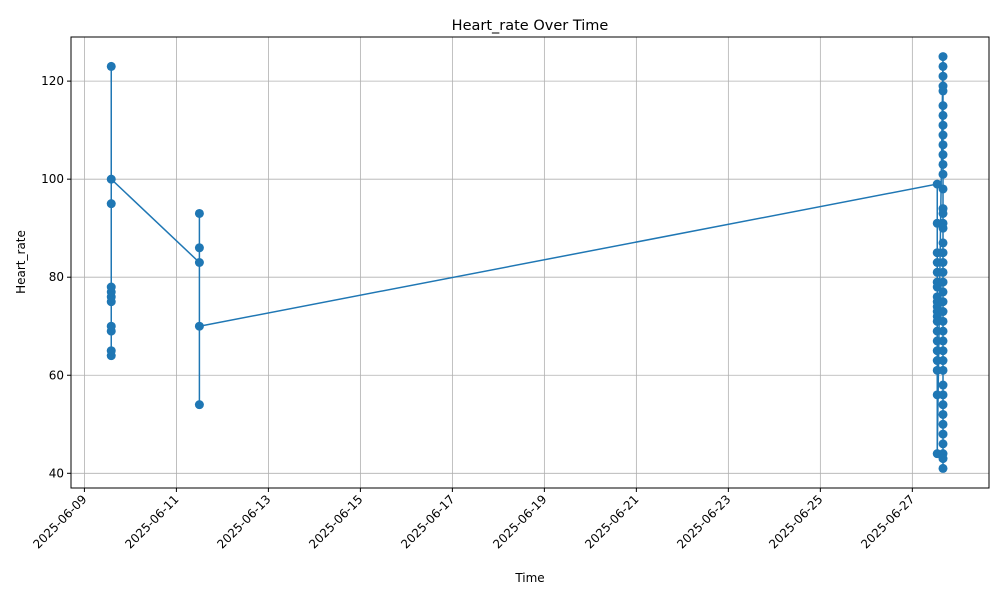 This screenshot has height=600, width=1000. I want to click on y-axis-label: Heart_rate, so click(21, 262).